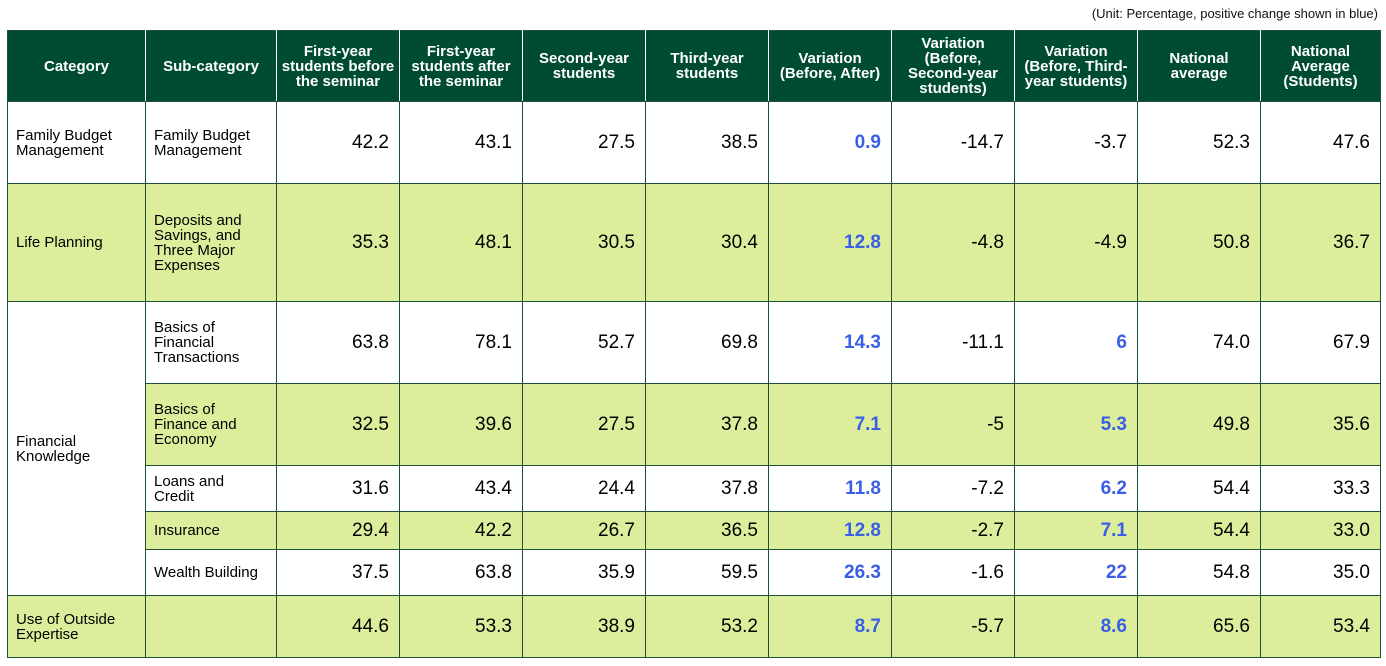  What do you see at coordinates (338, 530) in the screenshot?
I see `value-cell: 29.4` at bounding box center [338, 530].